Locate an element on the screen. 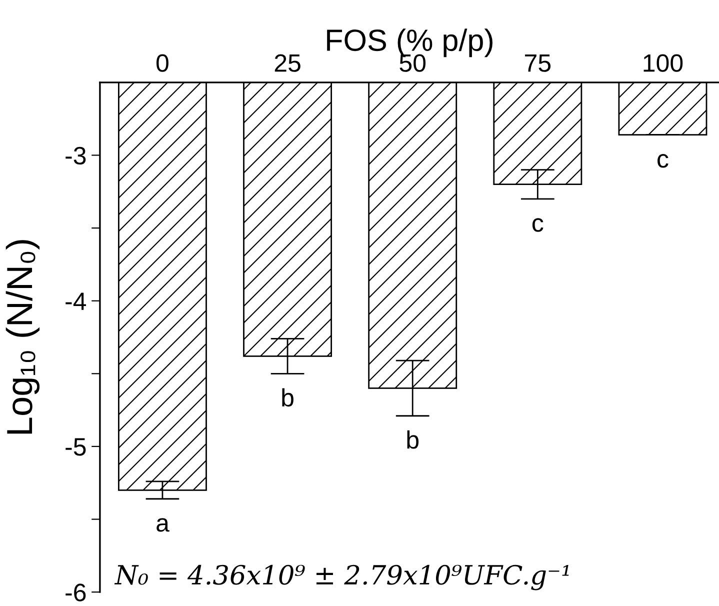  y-tick-label: -4 is located at coordinates (76, 301).